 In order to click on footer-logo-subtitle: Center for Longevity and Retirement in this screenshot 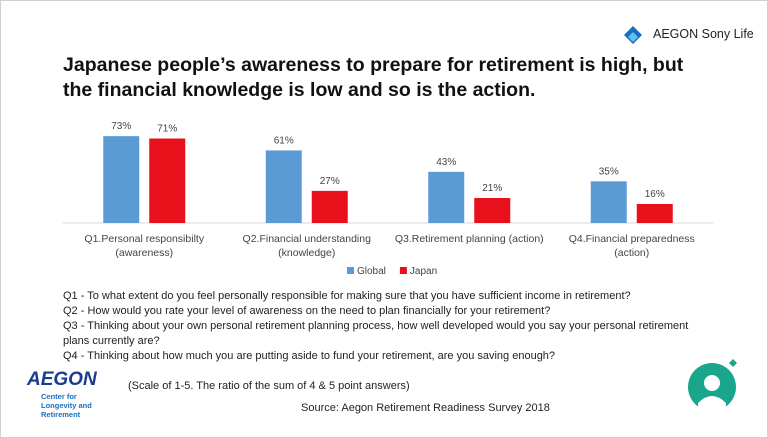, I will do `click(66, 405)`.